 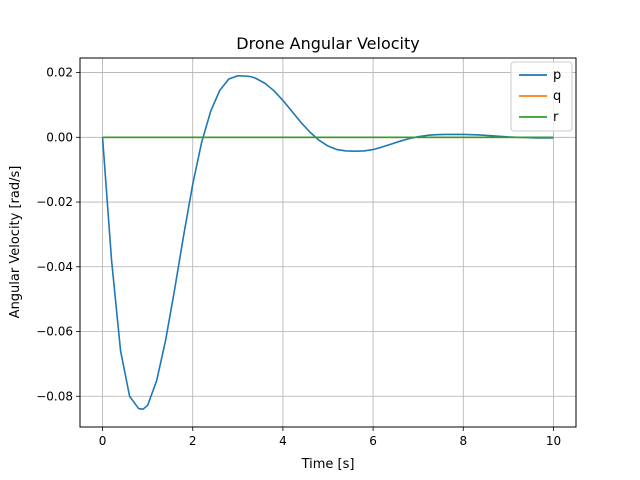 What do you see at coordinates (557, 75) in the screenshot?
I see `legend-label-p: p` at bounding box center [557, 75].